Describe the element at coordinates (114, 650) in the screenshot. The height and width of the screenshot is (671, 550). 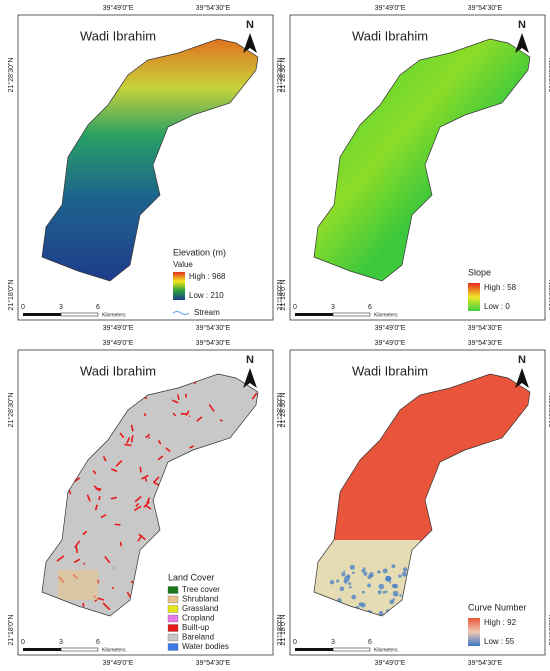
I see `scale-unit: Kilometers` at that location.